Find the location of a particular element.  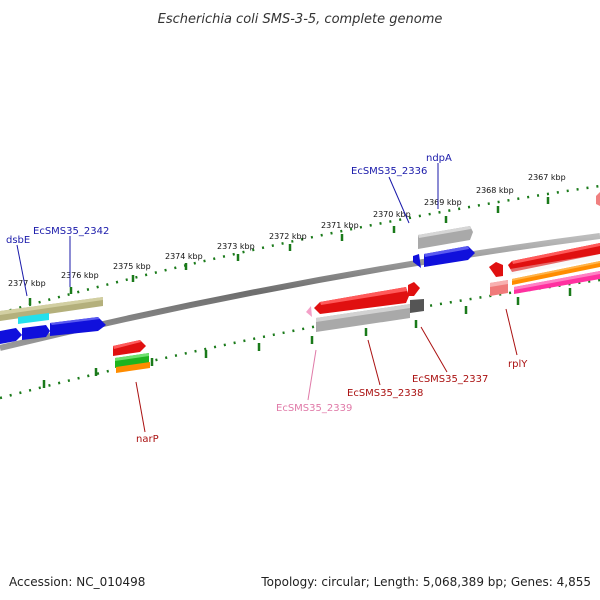

leader-narP is located at coordinates (140, 407).